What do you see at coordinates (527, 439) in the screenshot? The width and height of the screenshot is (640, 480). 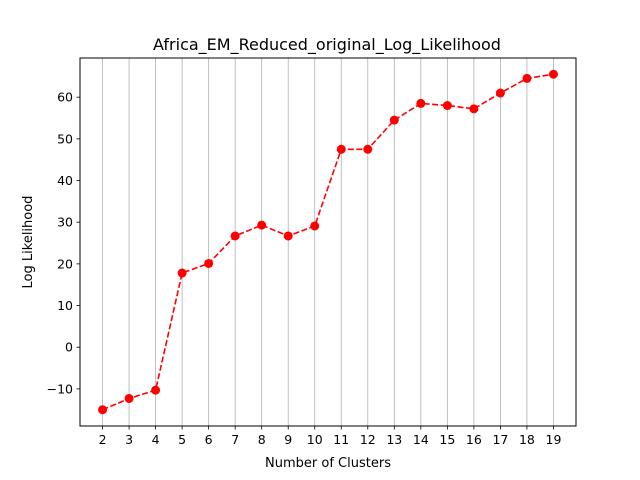 I see `x-tick-label: 18` at bounding box center [527, 439].